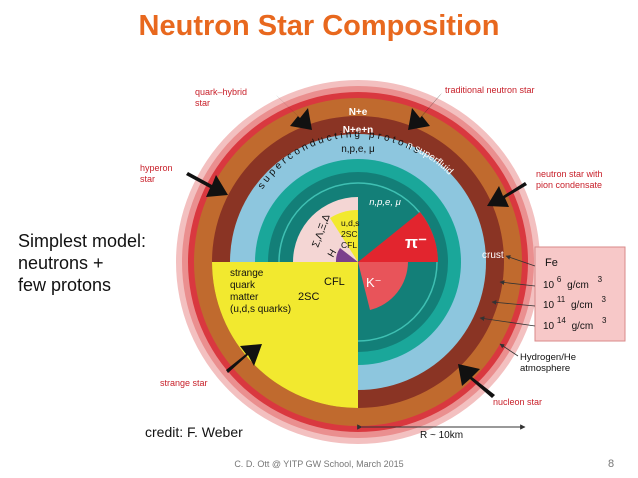 This screenshot has height=478, width=638. I want to click on density-exp: 11, so click(561, 299).